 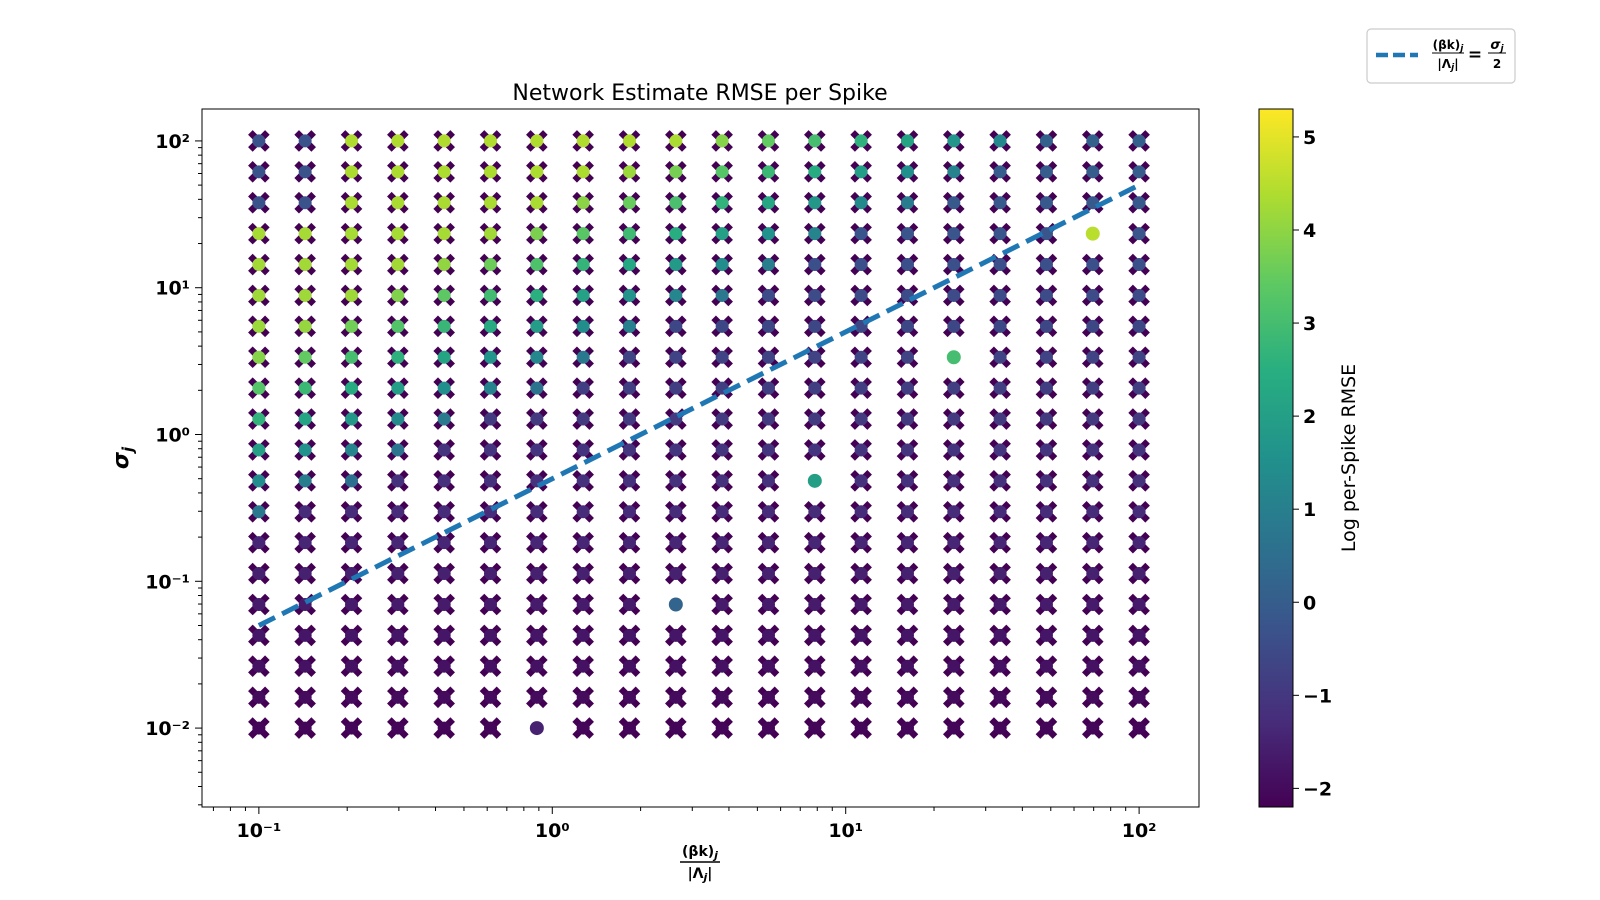 I want to click on x-tick-label: 10², so click(x=1139, y=831).